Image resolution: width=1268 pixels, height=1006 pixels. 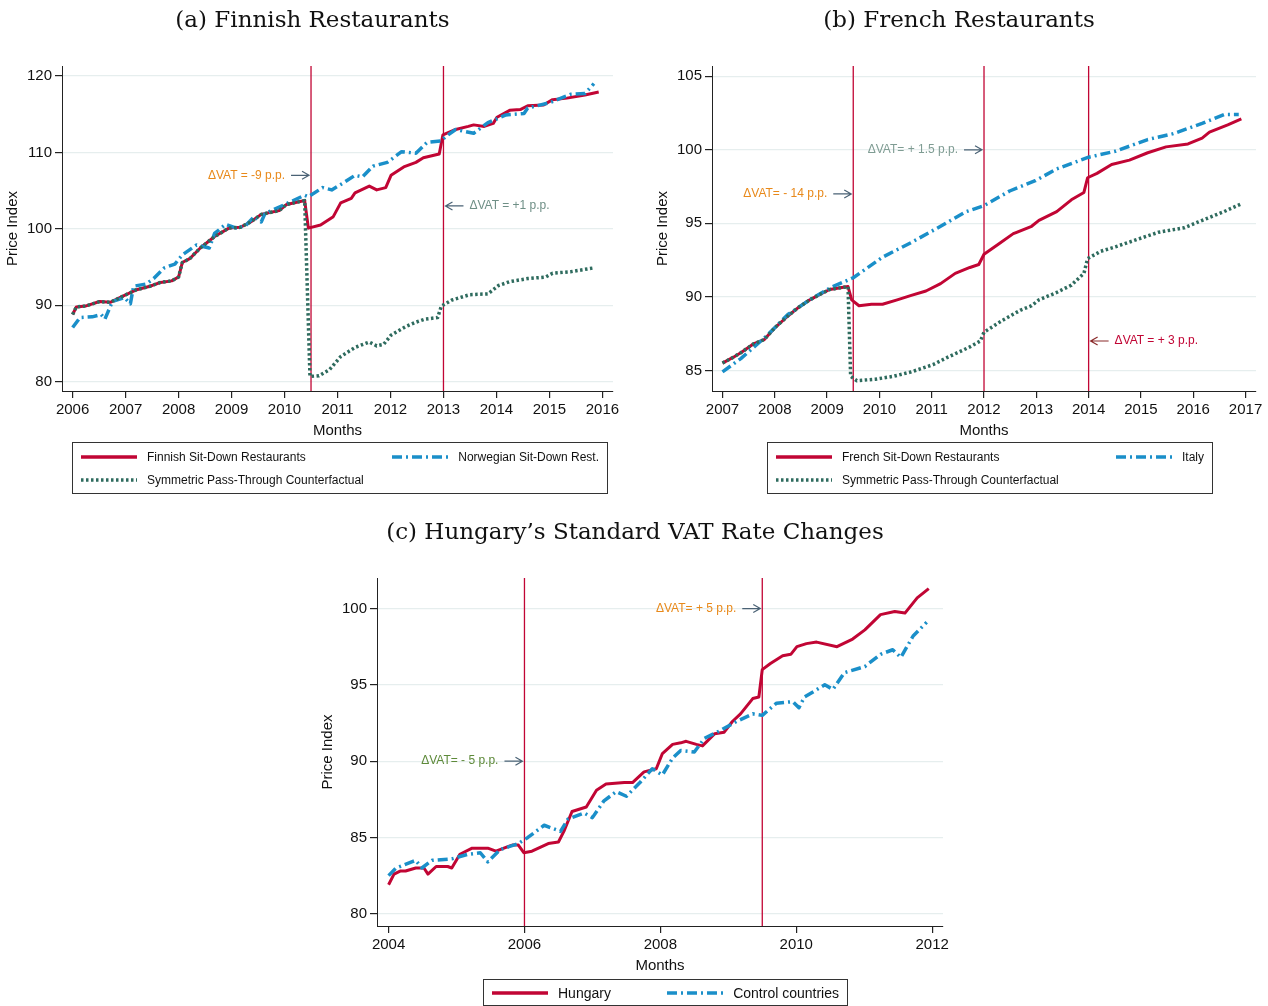 What do you see at coordinates (388, 944) in the screenshot?
I see `x-tick-label: 2004` at bounding box center [388, 944].